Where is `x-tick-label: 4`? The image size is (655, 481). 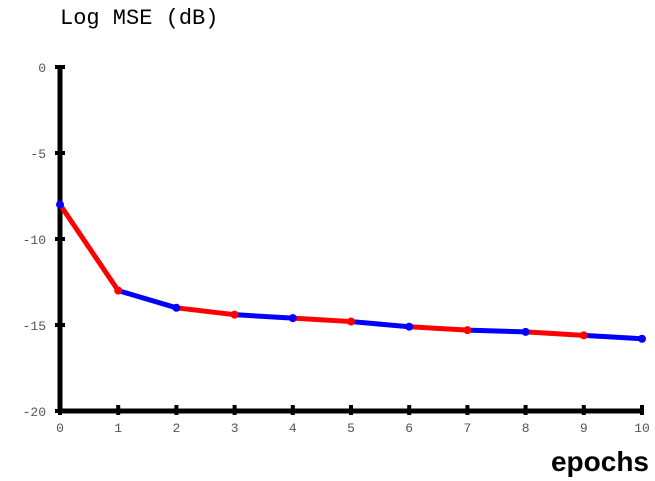
x-tick-label: 4 is located at coordinates (293, 428).